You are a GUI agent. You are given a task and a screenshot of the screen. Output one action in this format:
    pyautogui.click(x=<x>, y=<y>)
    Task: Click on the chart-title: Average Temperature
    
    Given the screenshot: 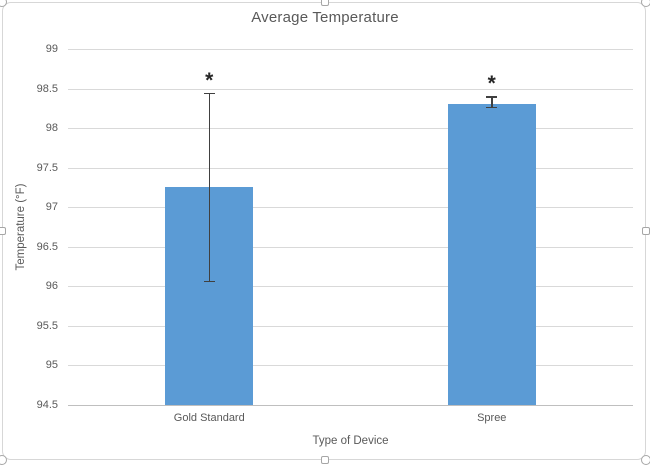 What is the action you would take?
    pyautogui.click(x=325, y=17)
    